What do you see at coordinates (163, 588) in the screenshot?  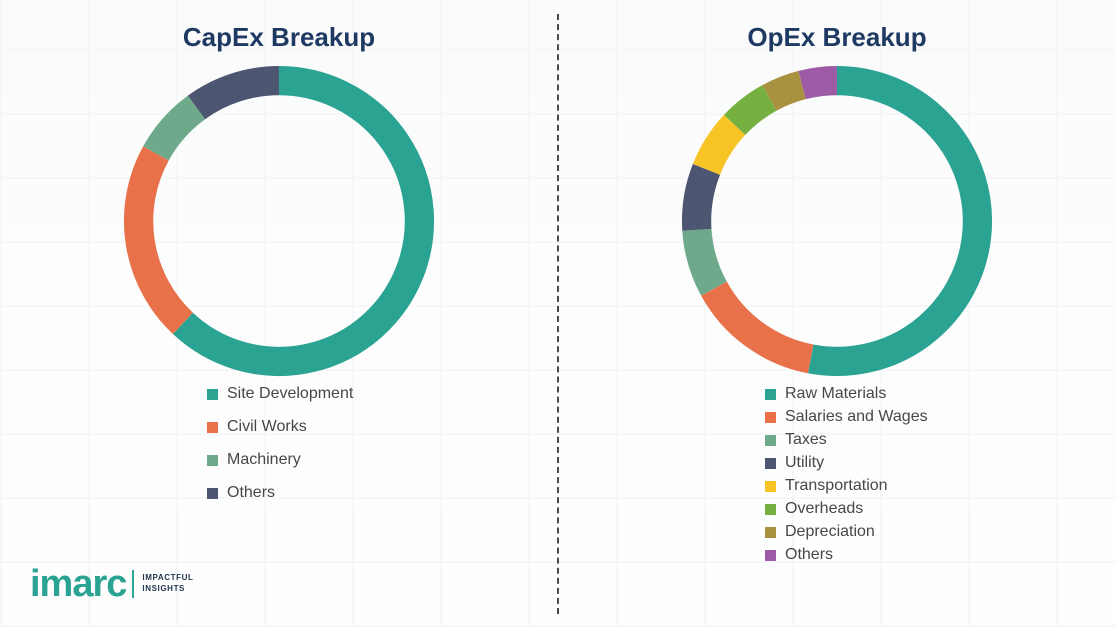 I see `imarc-tagline-line2: INSIGHTS` at bounding box center [163, 588].